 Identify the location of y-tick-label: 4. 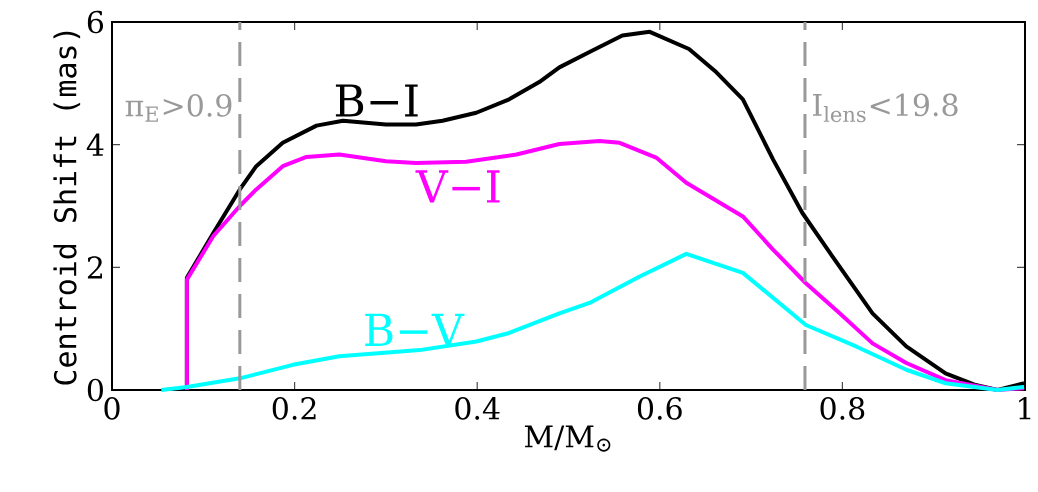
(95, 144).